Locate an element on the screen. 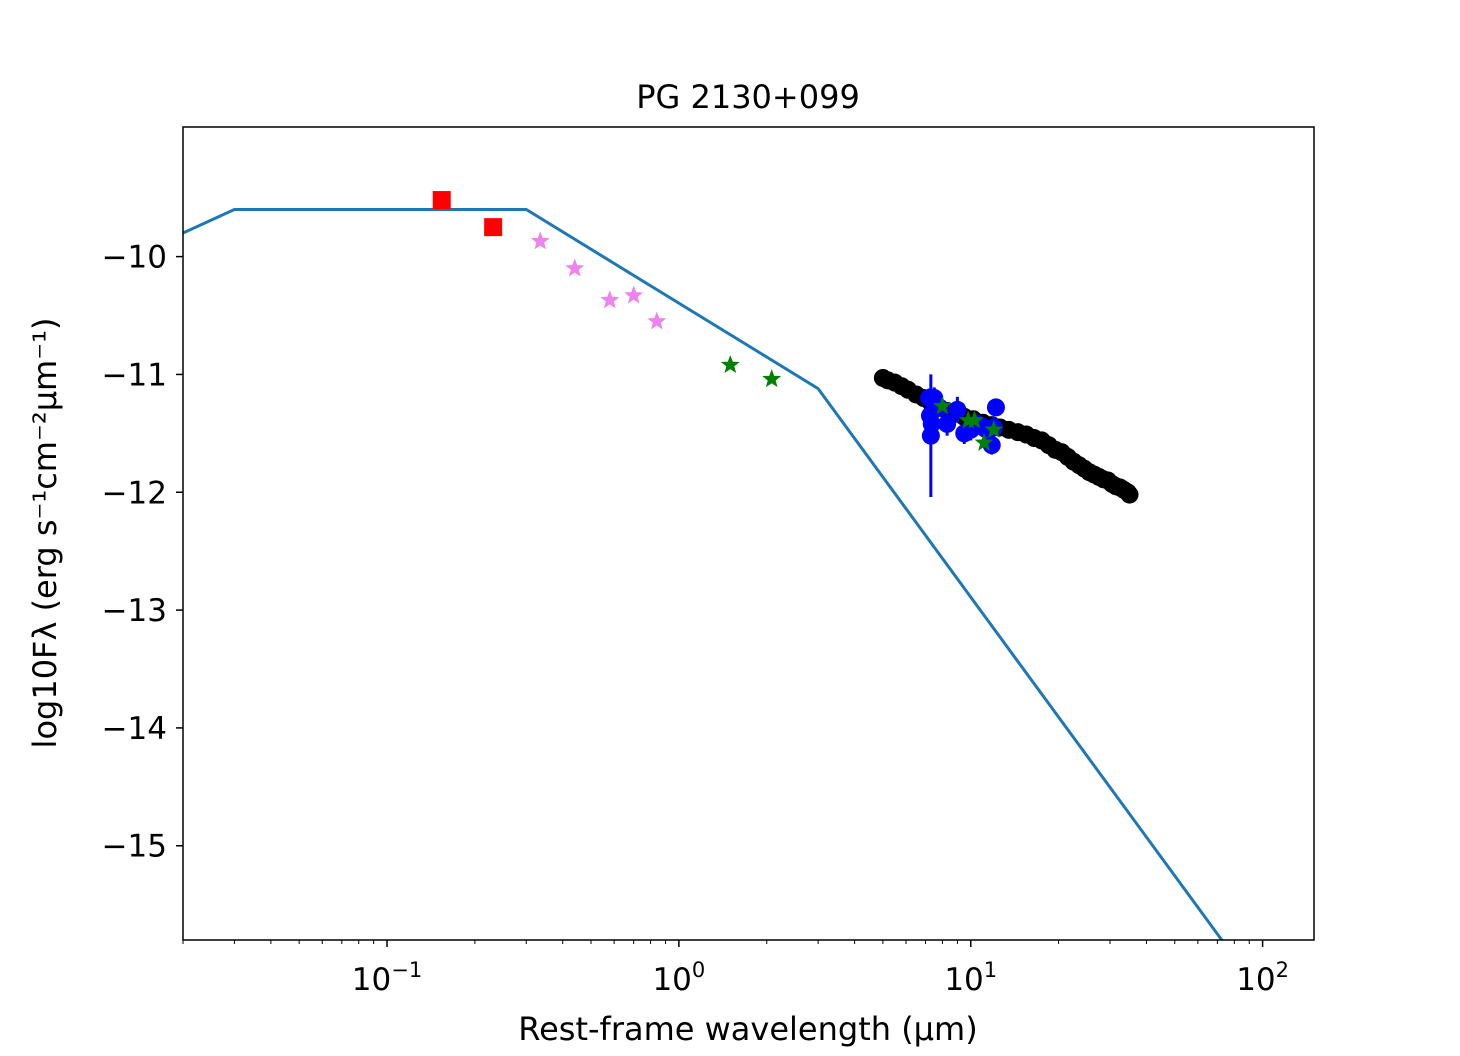  x-tick-label: 10⁰ is located at coordinates (678, 978).